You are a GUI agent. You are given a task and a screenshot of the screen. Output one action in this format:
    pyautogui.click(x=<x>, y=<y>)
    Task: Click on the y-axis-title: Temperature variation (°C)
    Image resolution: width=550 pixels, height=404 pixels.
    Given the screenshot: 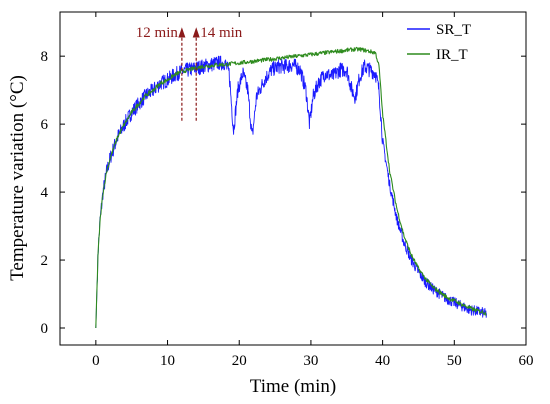 What is the action you would take?
    pyautogui.click(x=17, y=178)
    